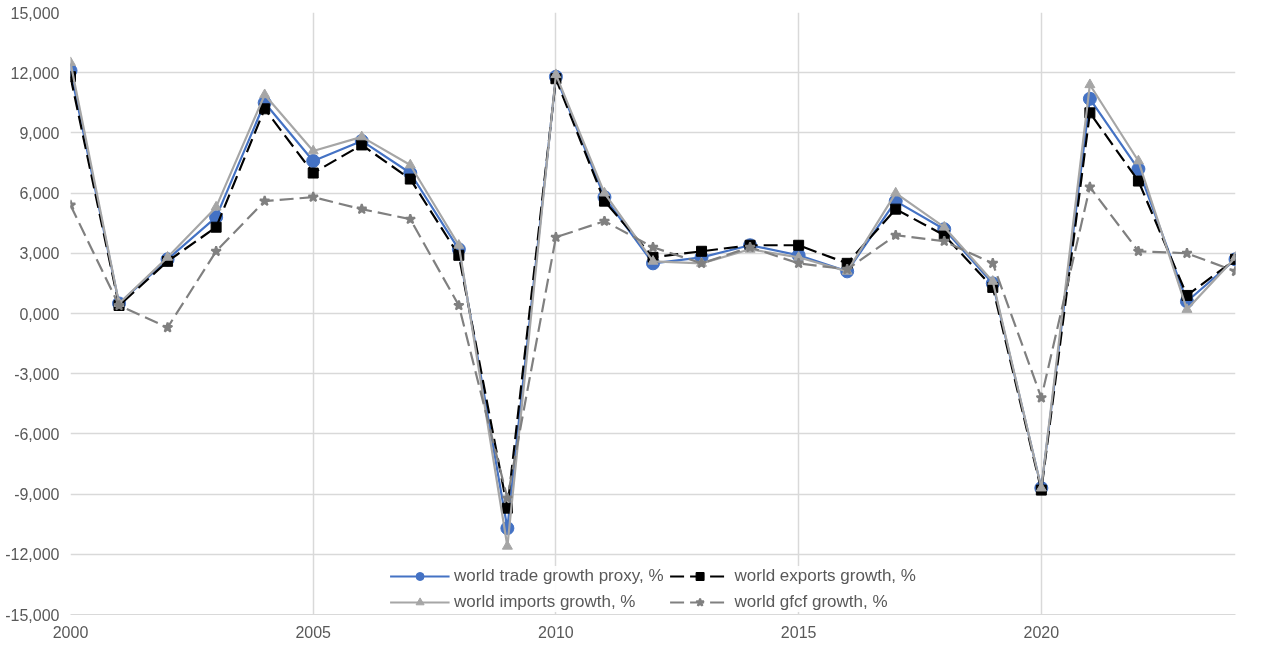 Image resolution: width=1274 pixels, height=657 pixels. Describe the element at coordinates (559, 576) in the screenshot. I see `legend-label: world trade growth proxy, %` at that location.